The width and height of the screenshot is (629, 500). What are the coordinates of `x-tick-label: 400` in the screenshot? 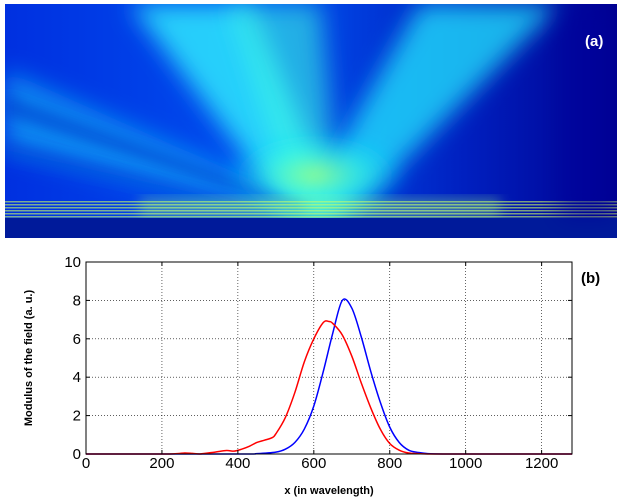 It's located at (237, 463).